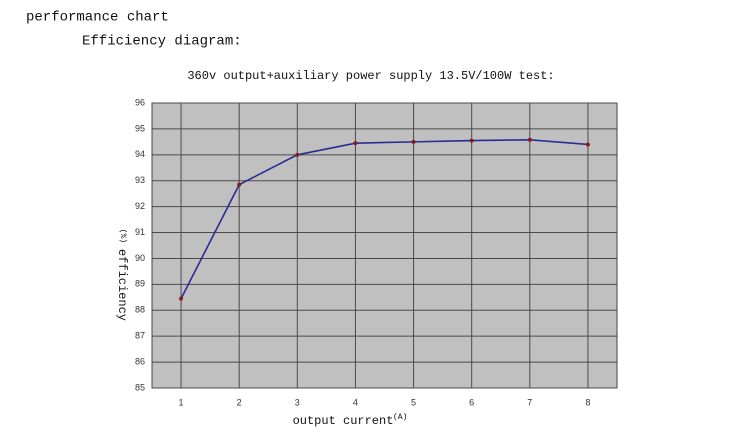 The image size is (735, 439). Describe the element at coordinates (297, 402) in the screenshot. I see `x-tick-label: 3` at that location.